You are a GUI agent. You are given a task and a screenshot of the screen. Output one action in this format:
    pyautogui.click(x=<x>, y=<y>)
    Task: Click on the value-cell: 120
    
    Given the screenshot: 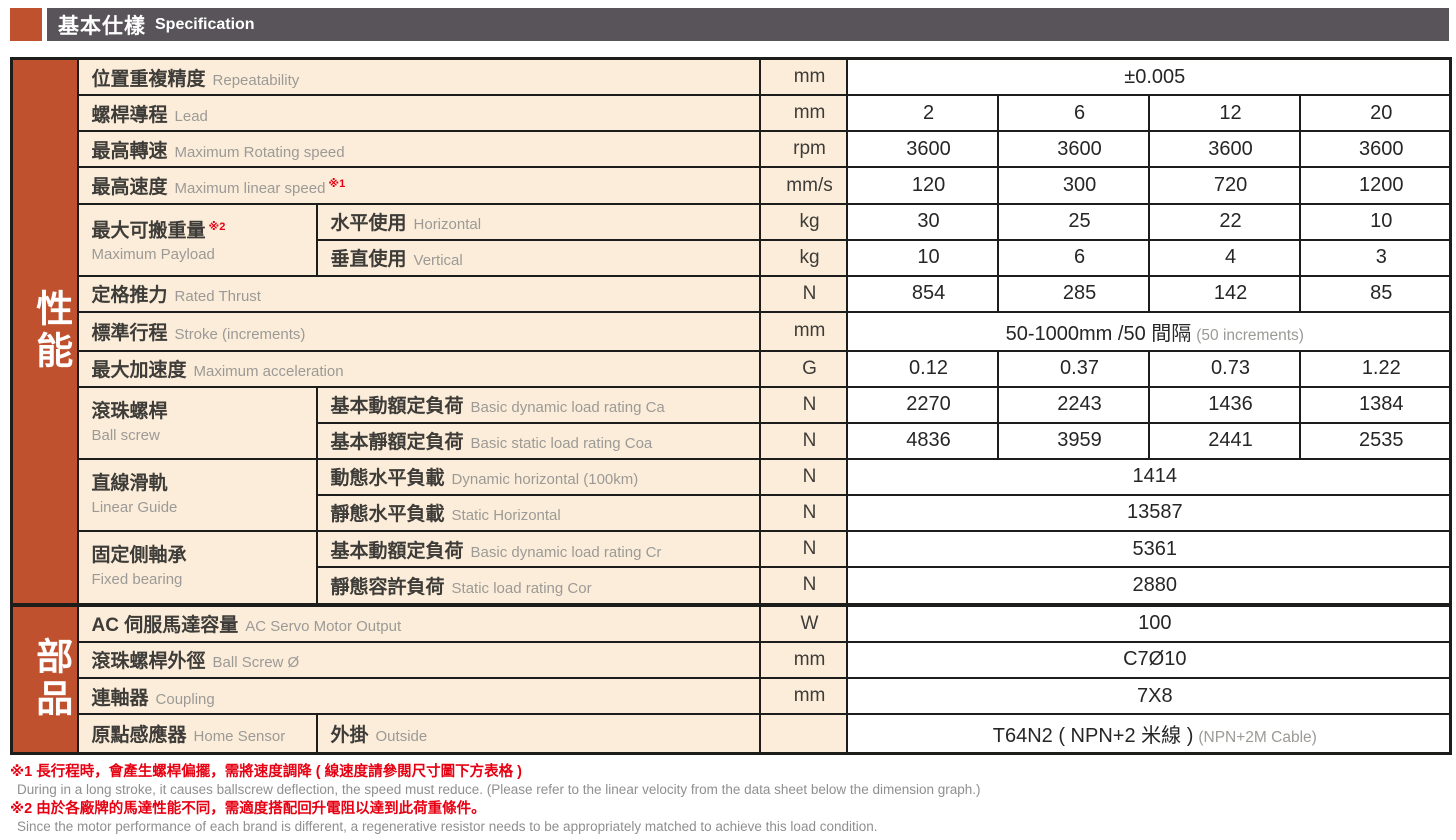 What is the action you would take?
    pyautogui.click(x=922, y=185)
    